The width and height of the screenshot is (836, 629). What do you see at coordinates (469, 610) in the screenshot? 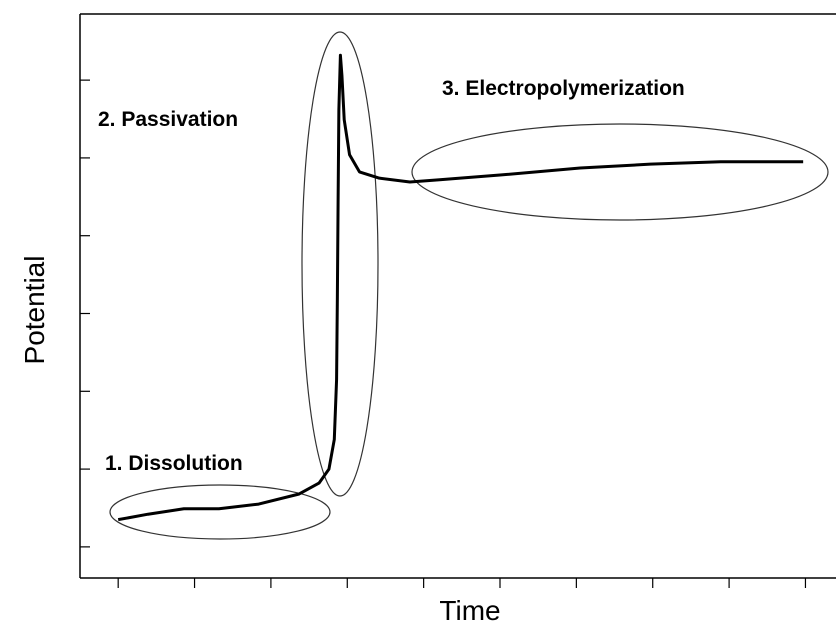
I see `x-axis-label: Time` at bounding box center [469, 610].